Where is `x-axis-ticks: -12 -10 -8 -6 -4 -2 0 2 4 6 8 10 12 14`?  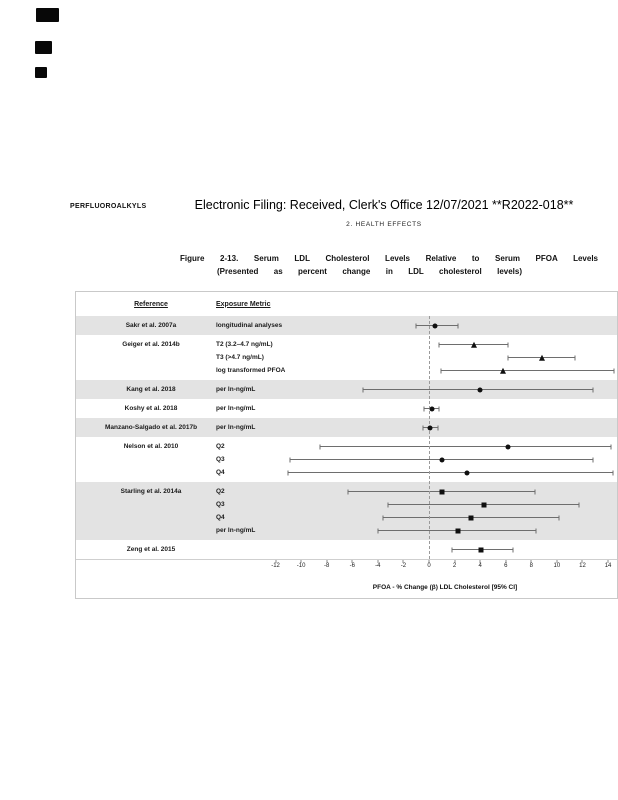 x-axis-ticks: -12 -10 -8 -6 -4 -2 0 2 4 6 8 10 12 14 is located at coordinates (444, 568).